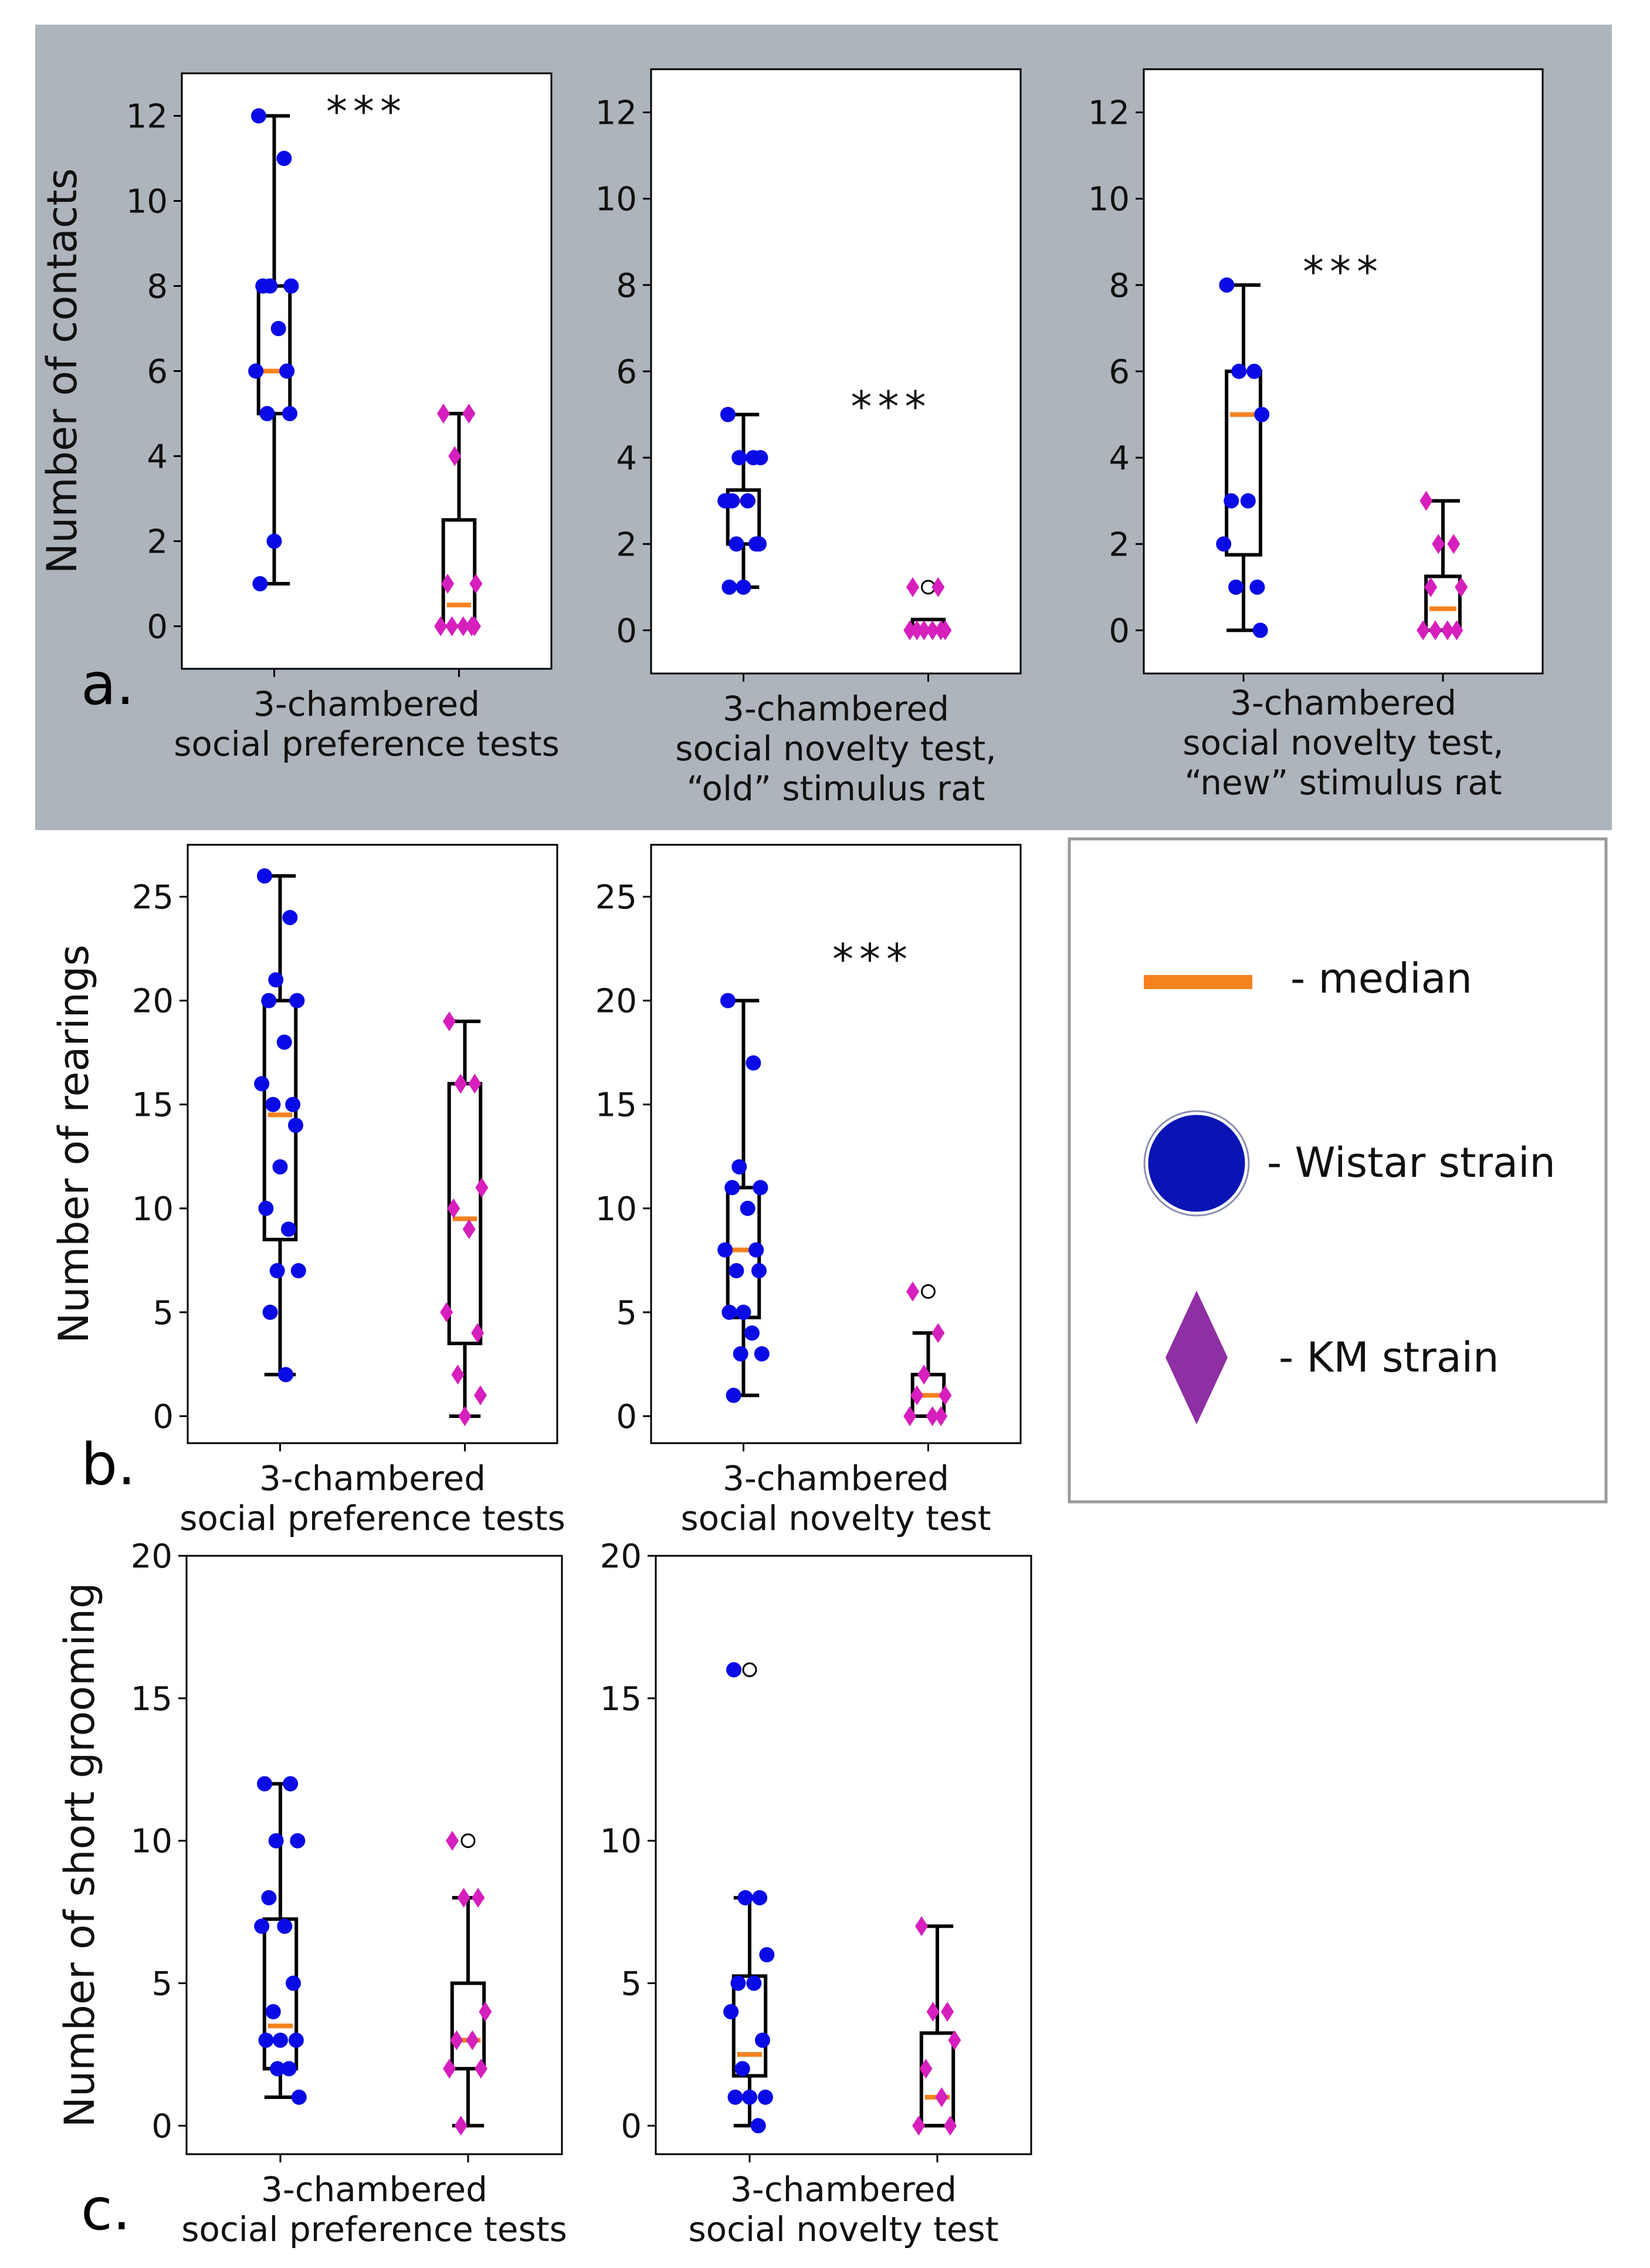 The image size is (1650, 2268). Describe the element at coordinates (616, 1105) in the screenshot. I see `y-tick-label: 15` at that location.